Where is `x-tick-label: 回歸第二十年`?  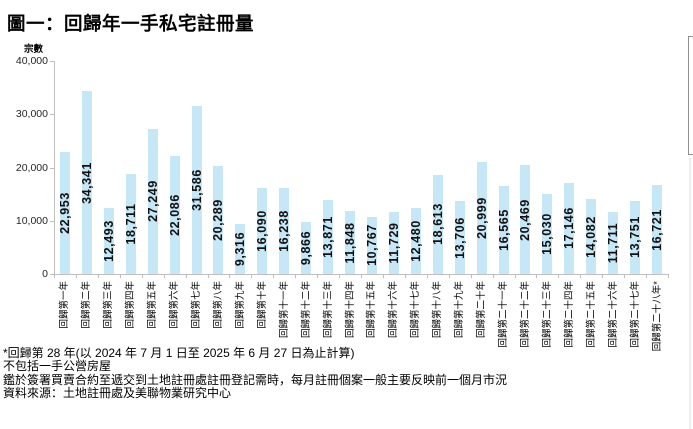
x-tick-label: 回歸第二十年 is located at coordinates (482, 310).